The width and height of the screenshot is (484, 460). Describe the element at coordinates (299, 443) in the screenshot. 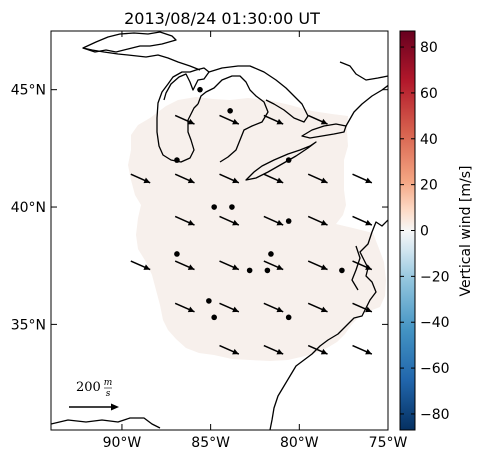

I see `x-tick-label: 80°W` at that location.